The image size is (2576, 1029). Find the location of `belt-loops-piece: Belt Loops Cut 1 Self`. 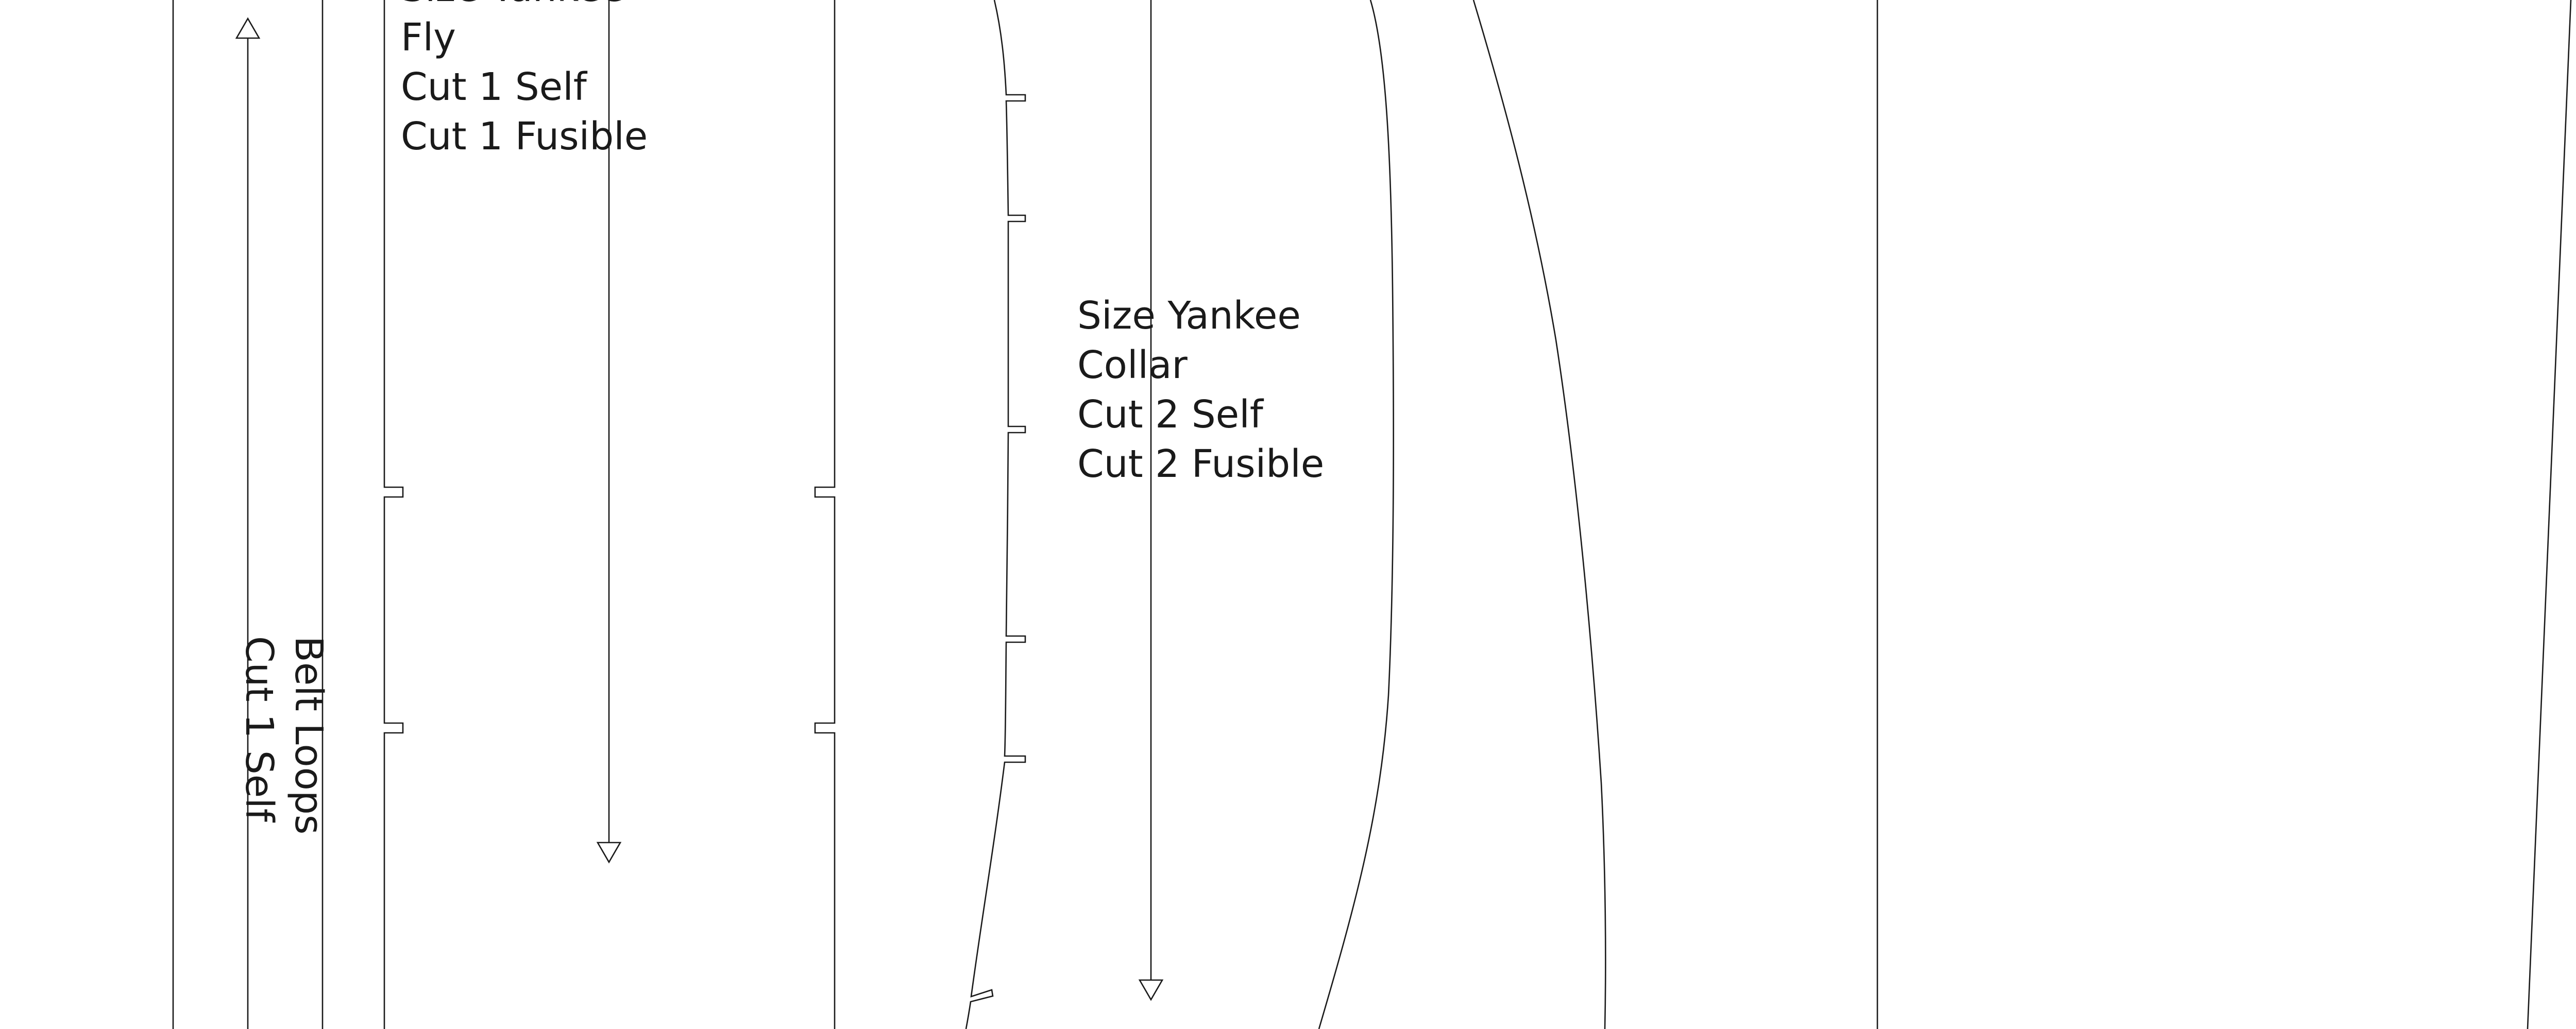

belt-loops-piece: Belt Loops Cut 1 Self is located at coordinates (251, 514).